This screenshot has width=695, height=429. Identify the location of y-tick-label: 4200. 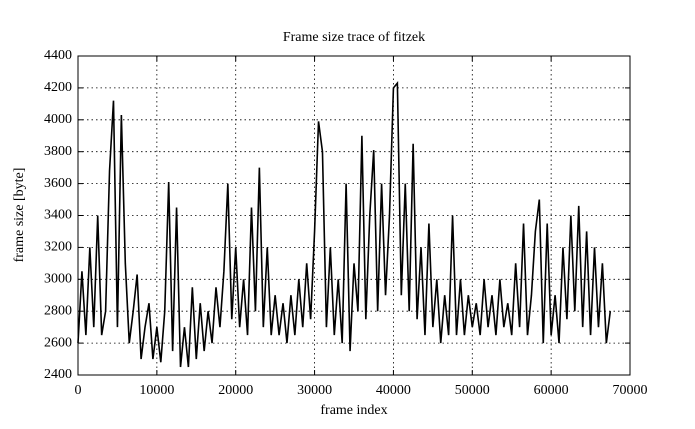
(58, 87).